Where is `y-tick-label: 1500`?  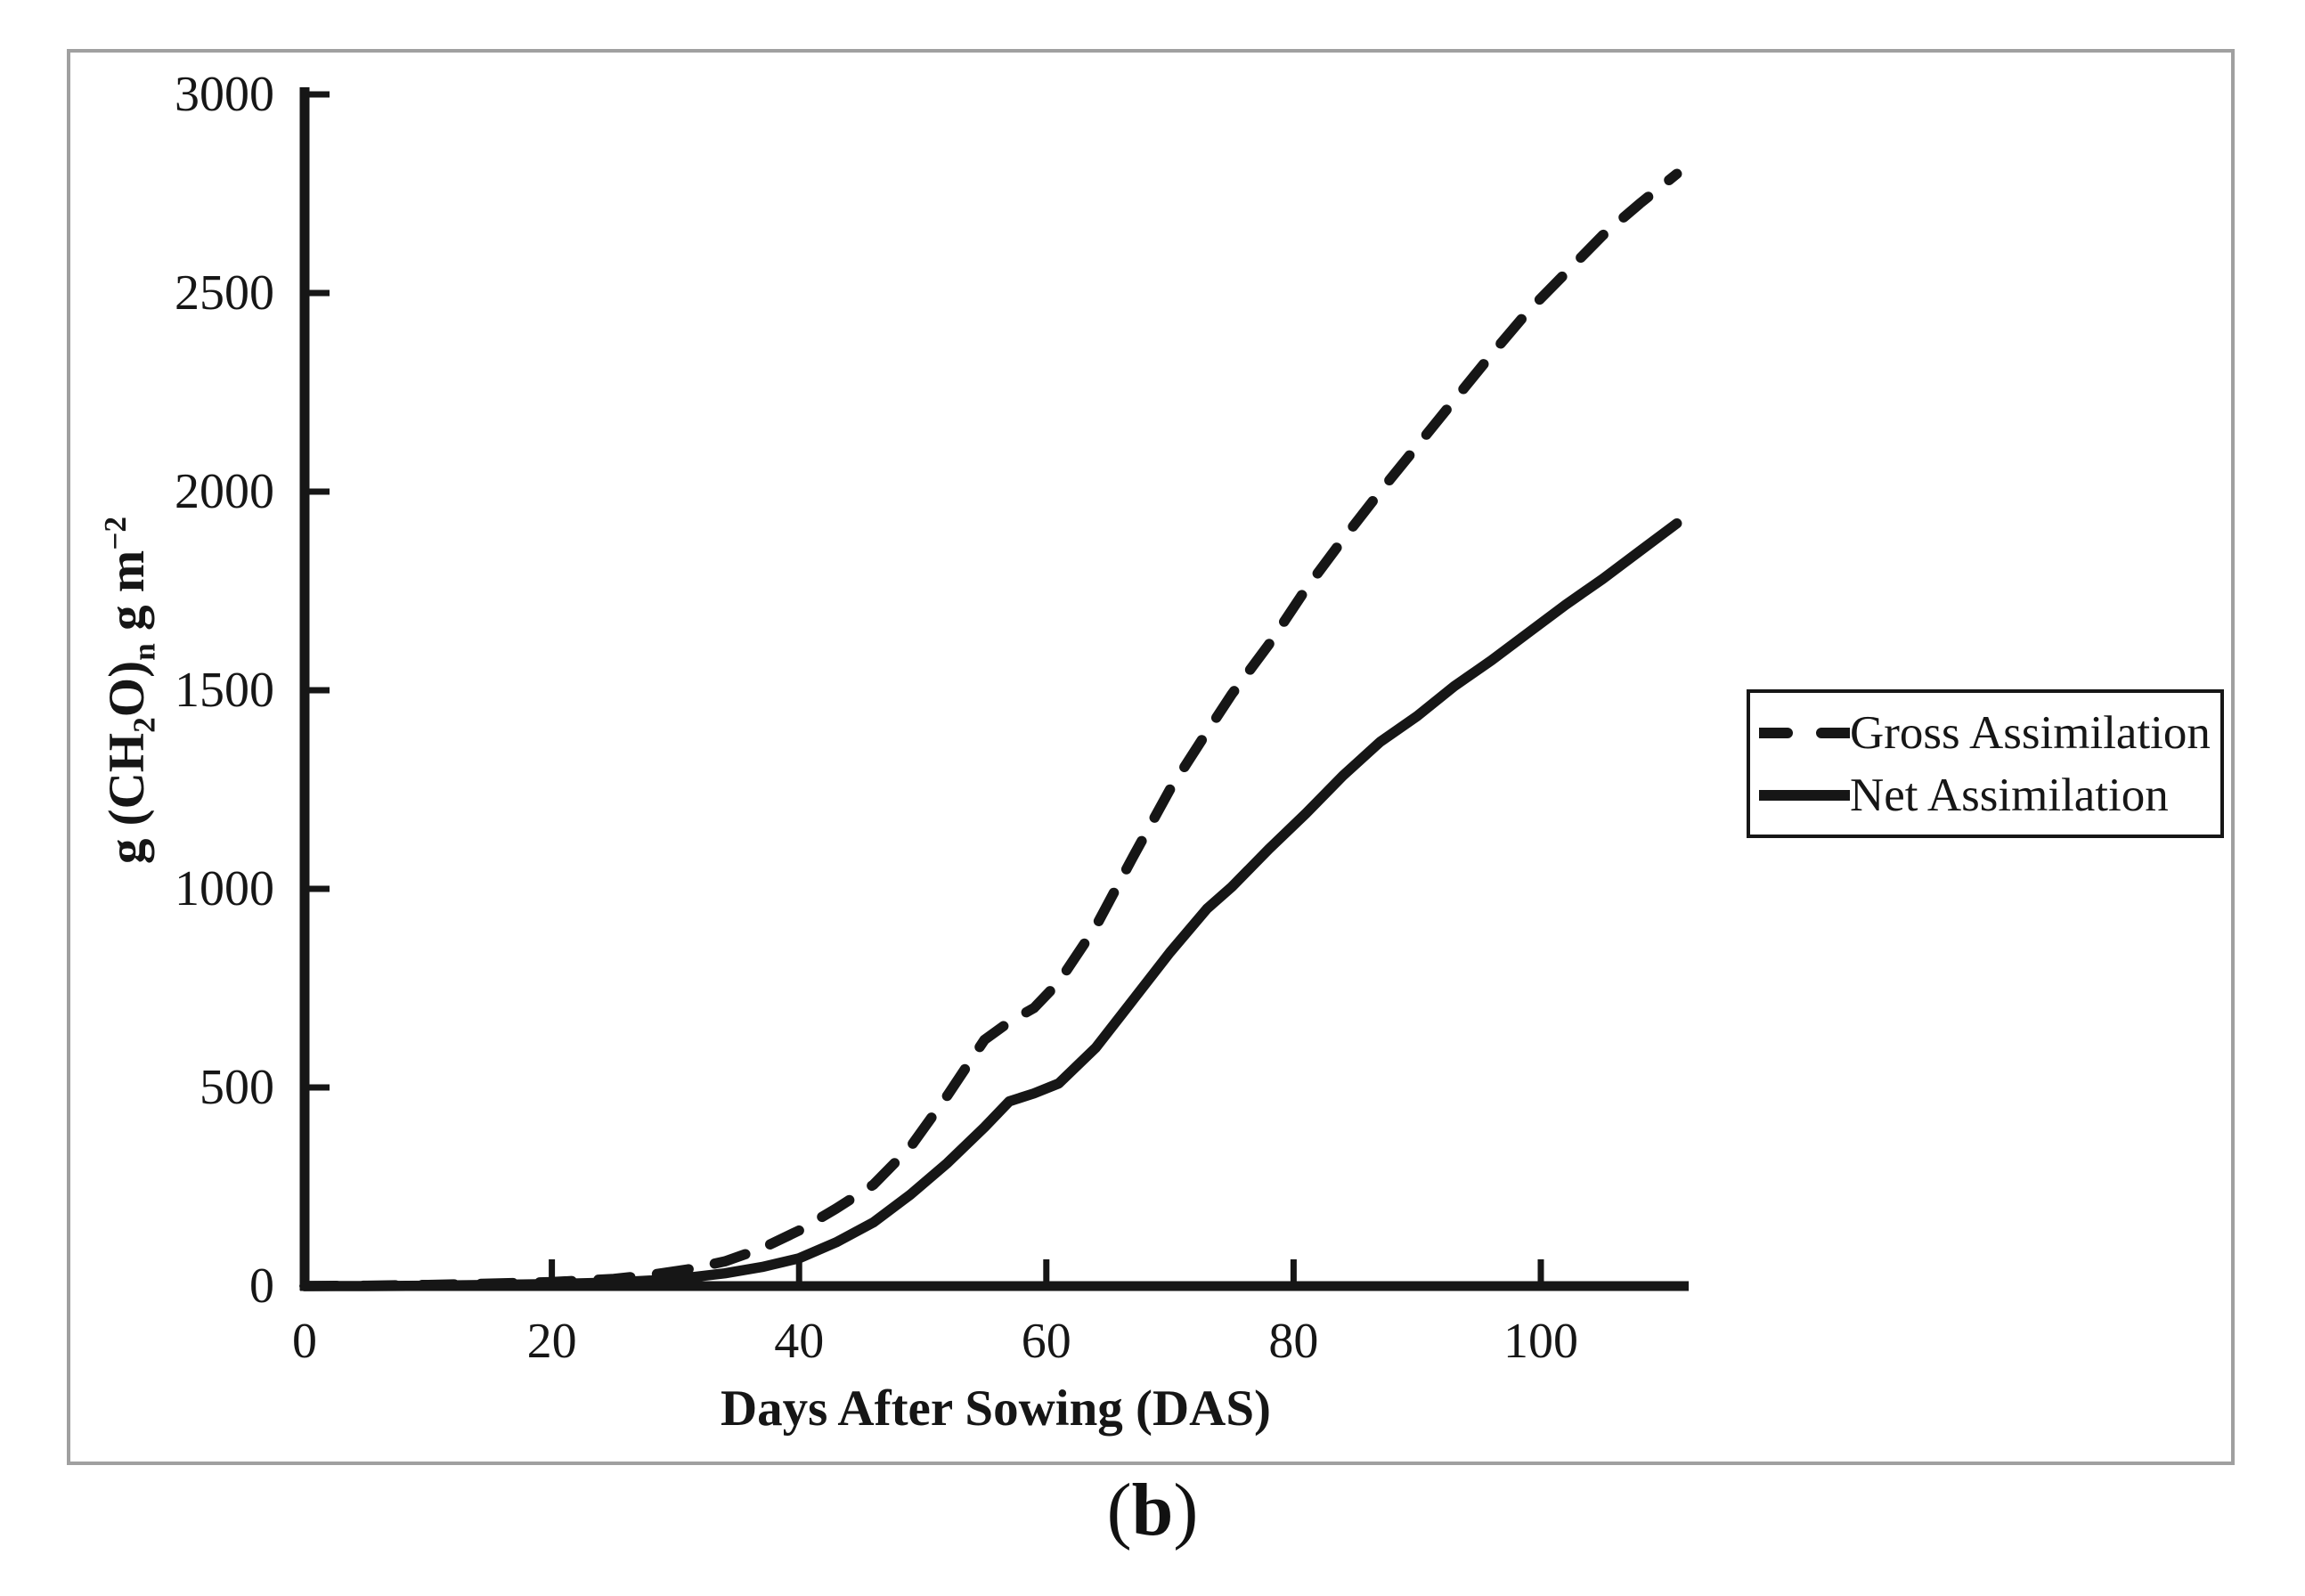 y-tick-label: 1500 is located at coordinates (224, 690).